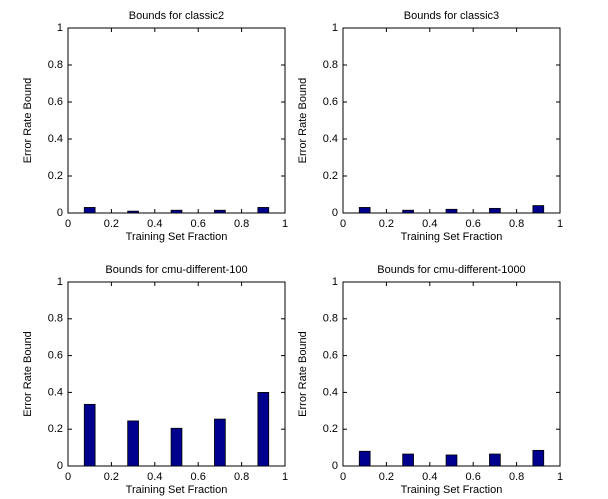 The image size is (608, 499). What do you see at coordinates (176, 16) in the screenshot?
I see `chart-title: Bounds for classic2` at bounding box center [176, 16].